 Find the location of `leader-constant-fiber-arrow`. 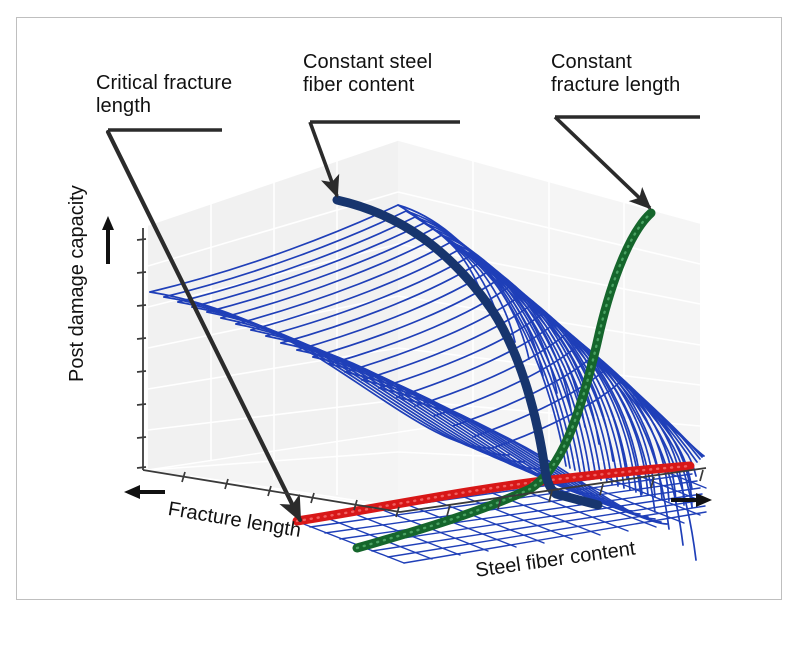

leader-constant-fiber-arrow is located at coordinates (324, 160).